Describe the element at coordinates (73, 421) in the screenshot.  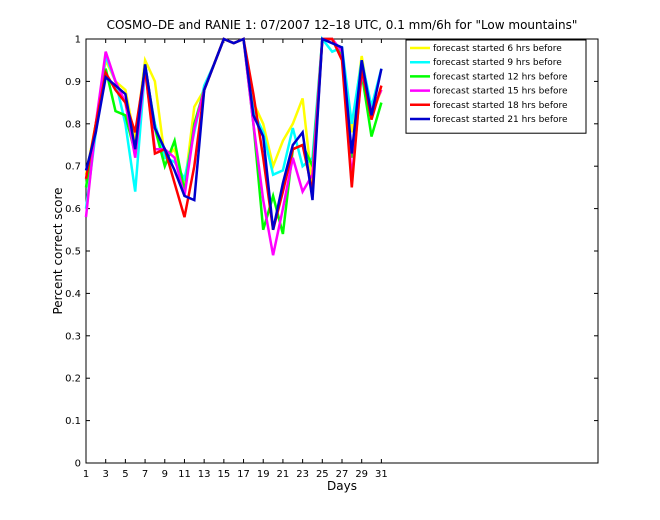
I see `y-tick-label: 0.1` at that location.